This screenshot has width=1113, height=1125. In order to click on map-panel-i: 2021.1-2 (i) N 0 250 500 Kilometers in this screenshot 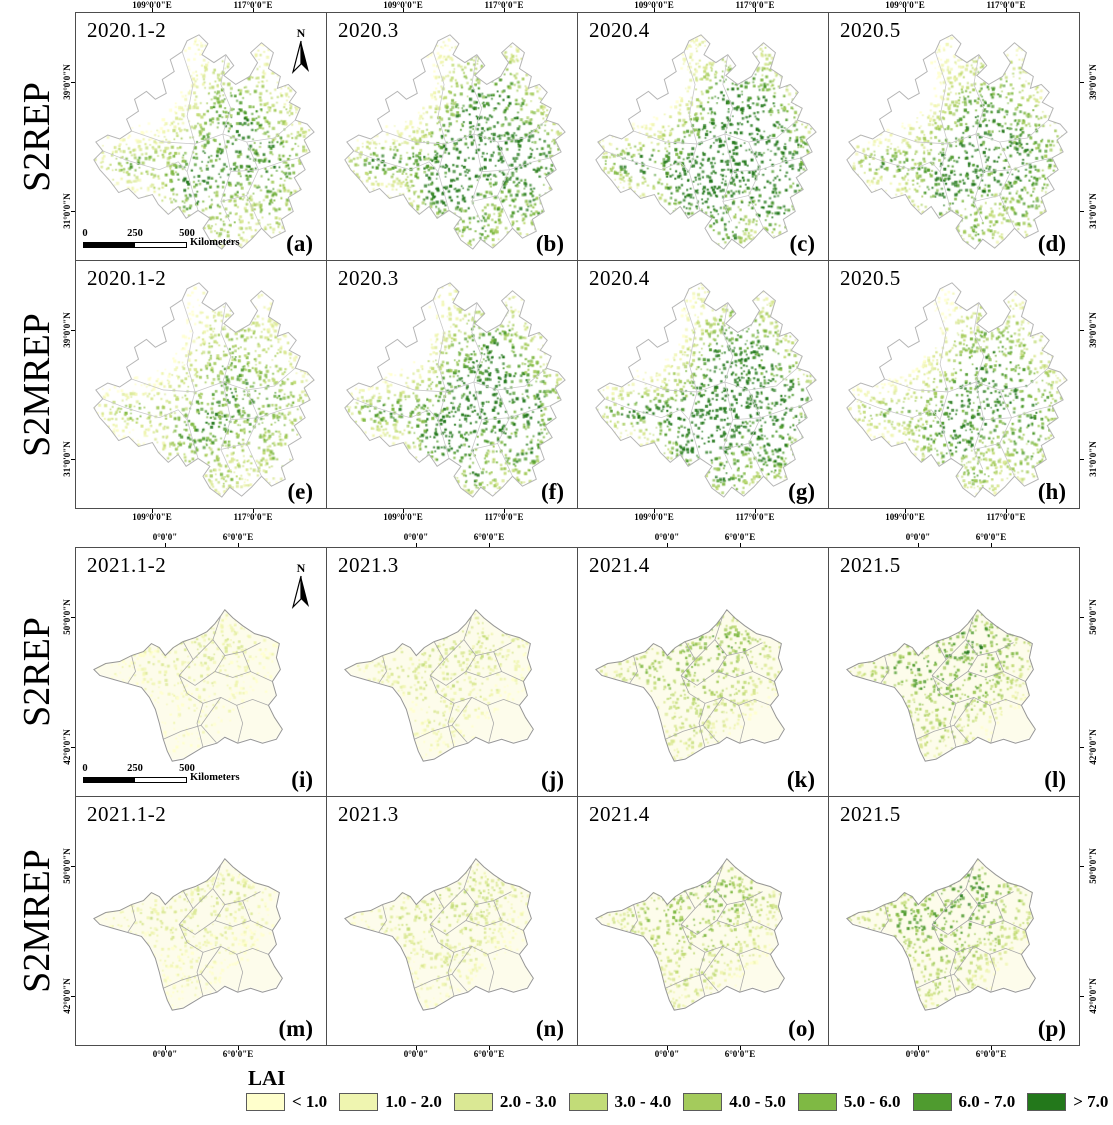, I will do `click(201, 672)`.